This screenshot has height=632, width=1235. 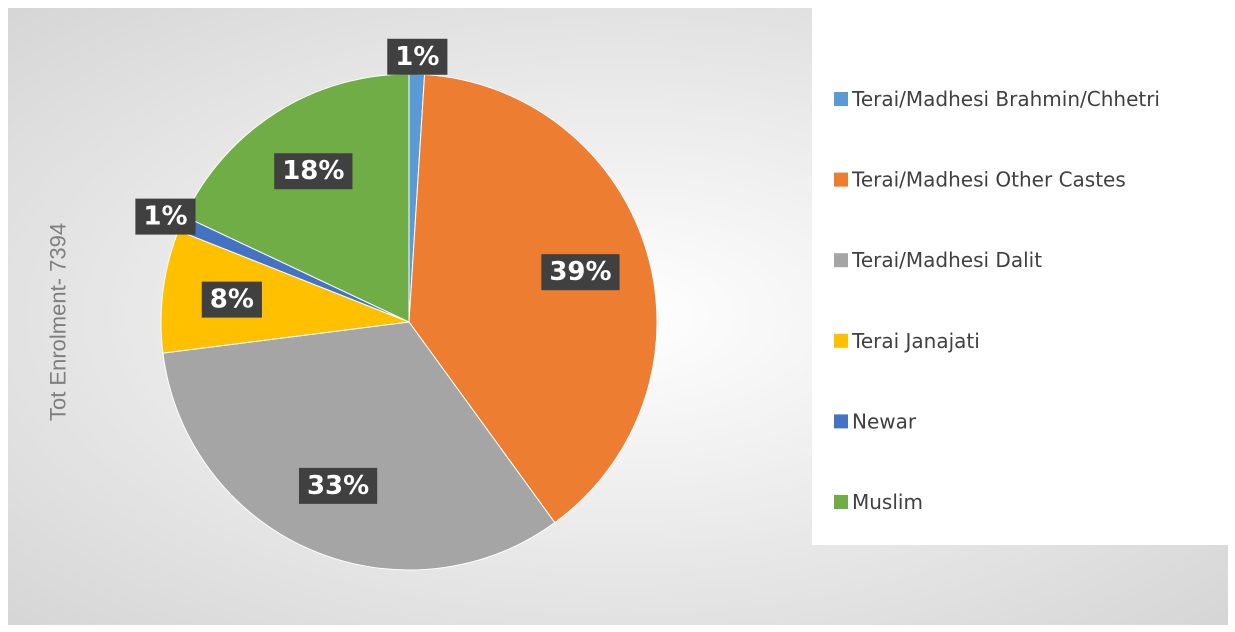 I want to click on legend-label: Terai/Madhesi Dalit, so click(x=946, y=260).